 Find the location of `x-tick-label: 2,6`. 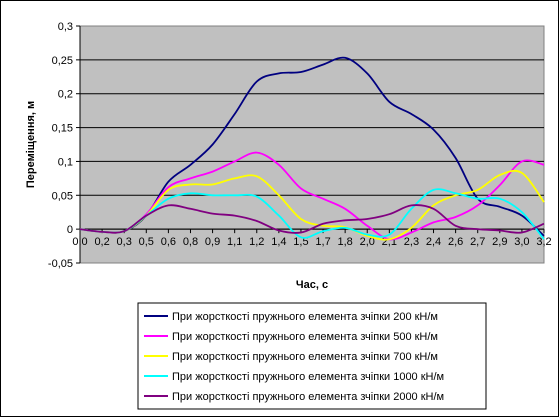

x-tick-label: 2,6 is located at coordinates (455, 242).